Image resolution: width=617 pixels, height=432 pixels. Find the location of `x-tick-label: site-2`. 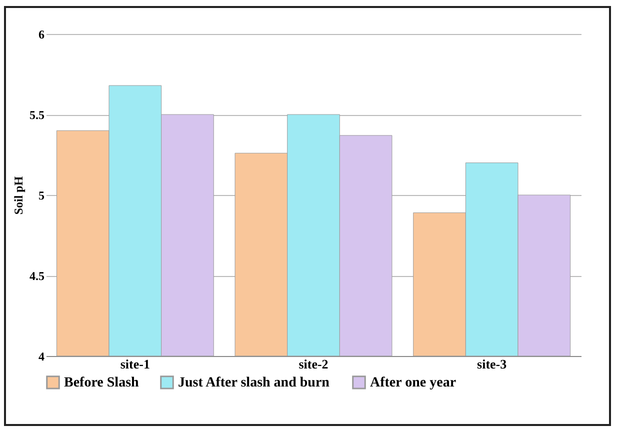

x-tick-label: site-2 is located at coordinates (313, 364).